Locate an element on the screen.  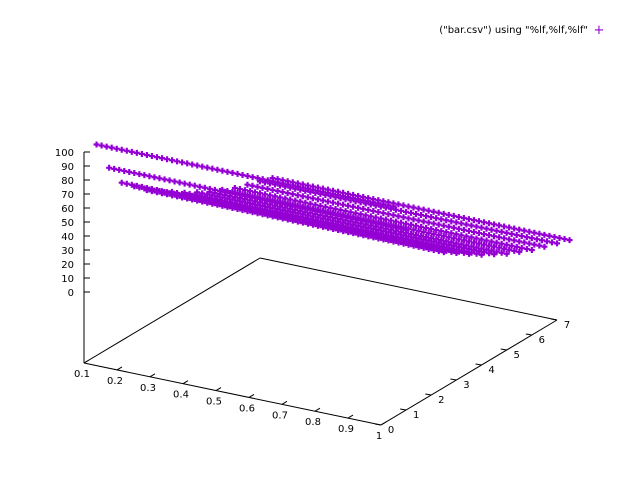
x-axis-ticks: 0.1 0.2 0.3 0.4 0.5 0.6 0.7 0.8 0.9 1 is located at coordinates (230, 400).